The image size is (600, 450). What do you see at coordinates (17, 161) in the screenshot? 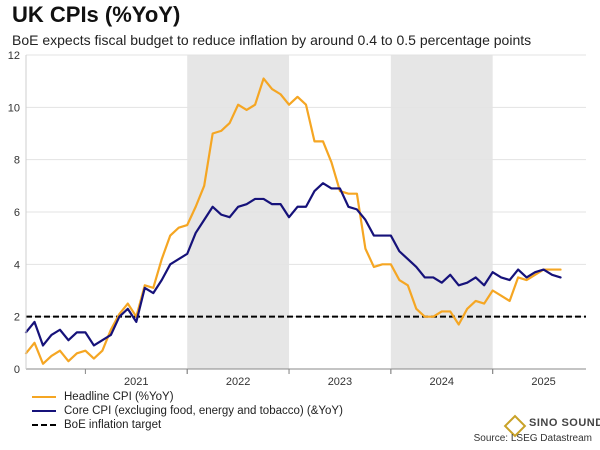
I see `y-tick-label: 8` at bounding box center [17, 161].